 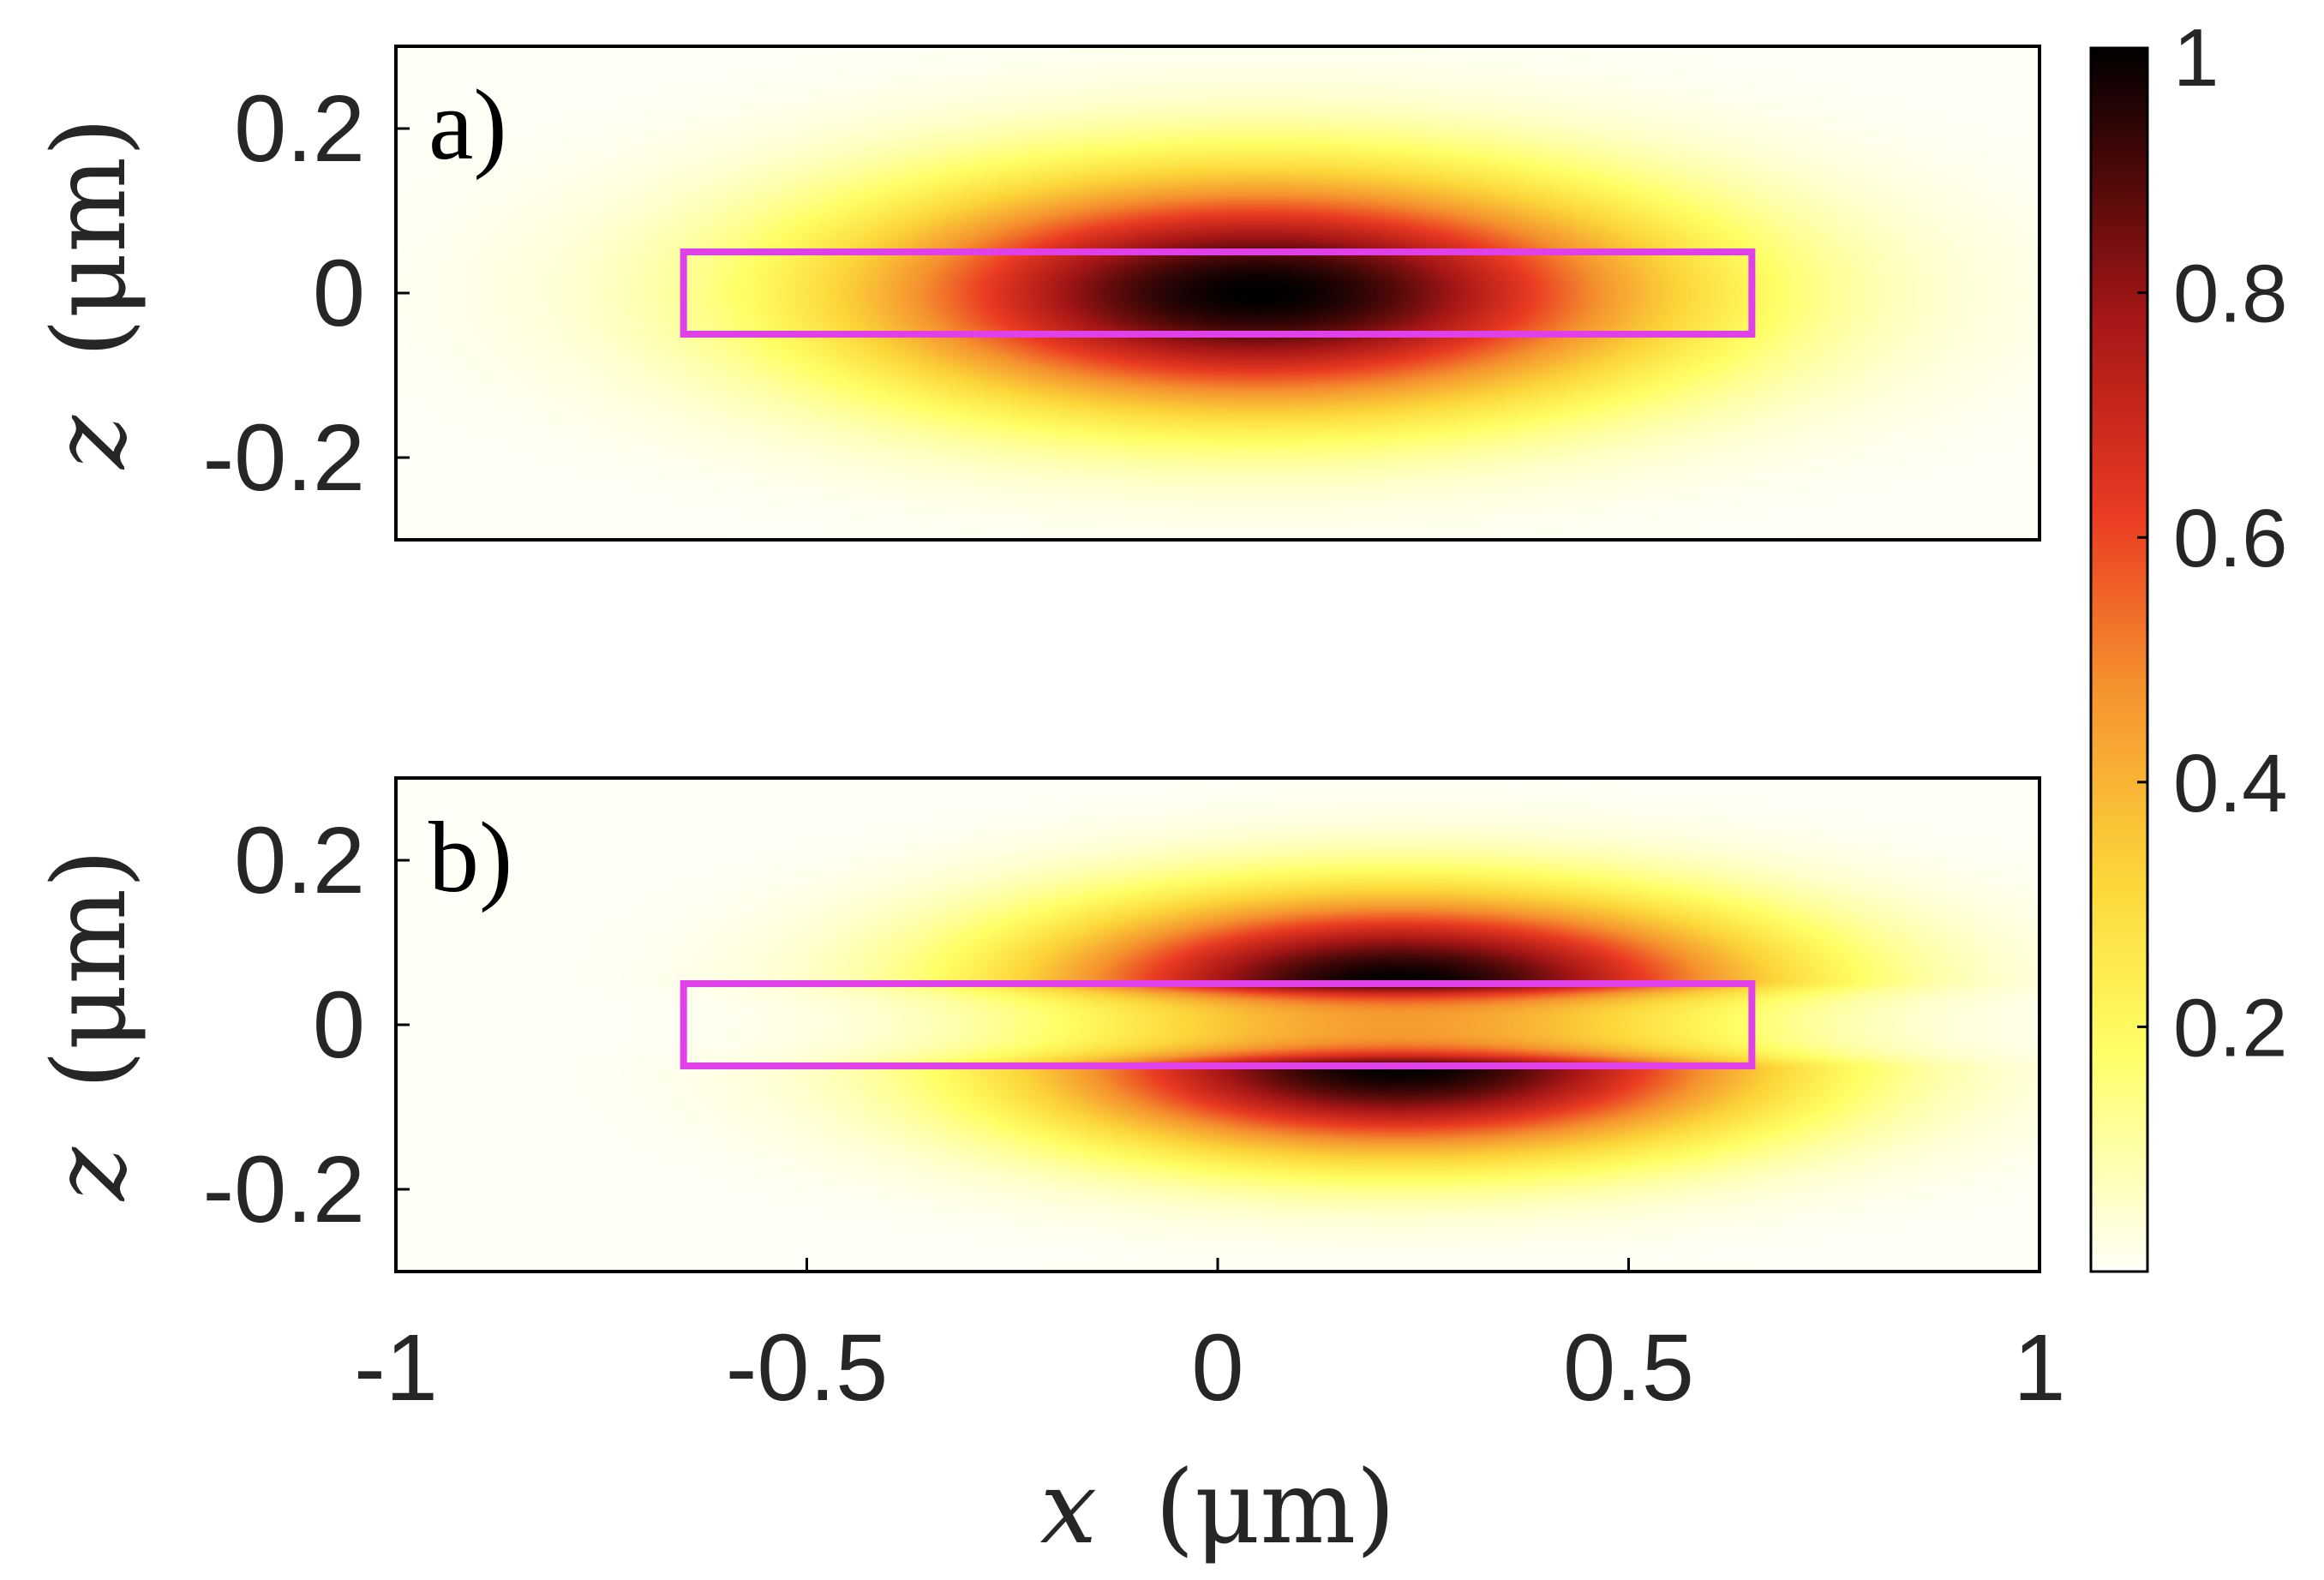 I want to click on panel-a-label: a), so click(x=468, y=125).